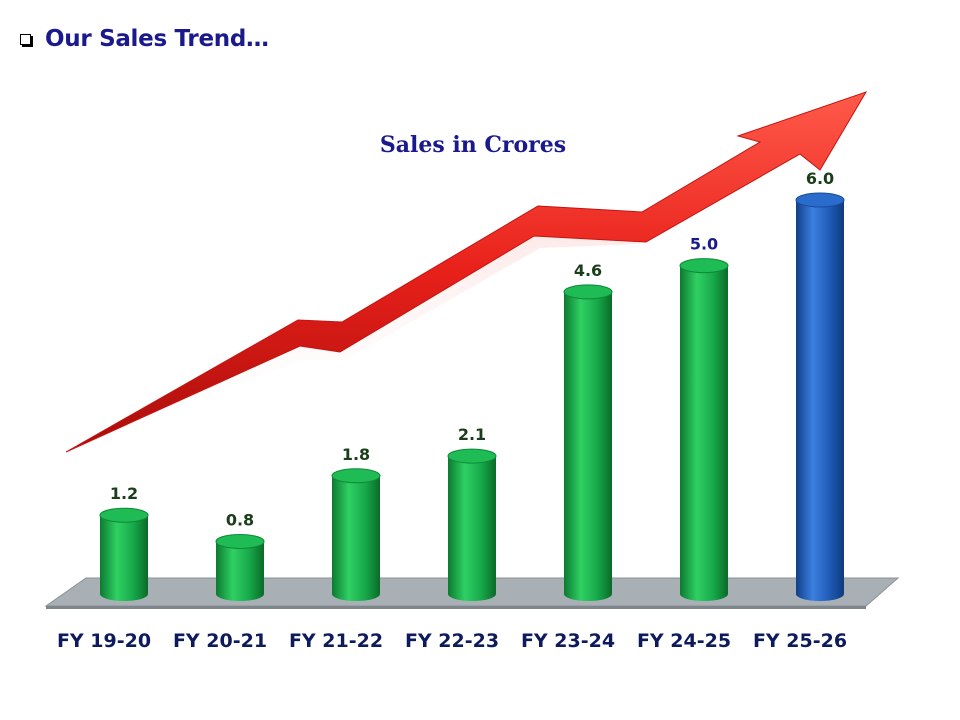  I want to click on x-tick-label: FY 19-20, so click(104, 641).